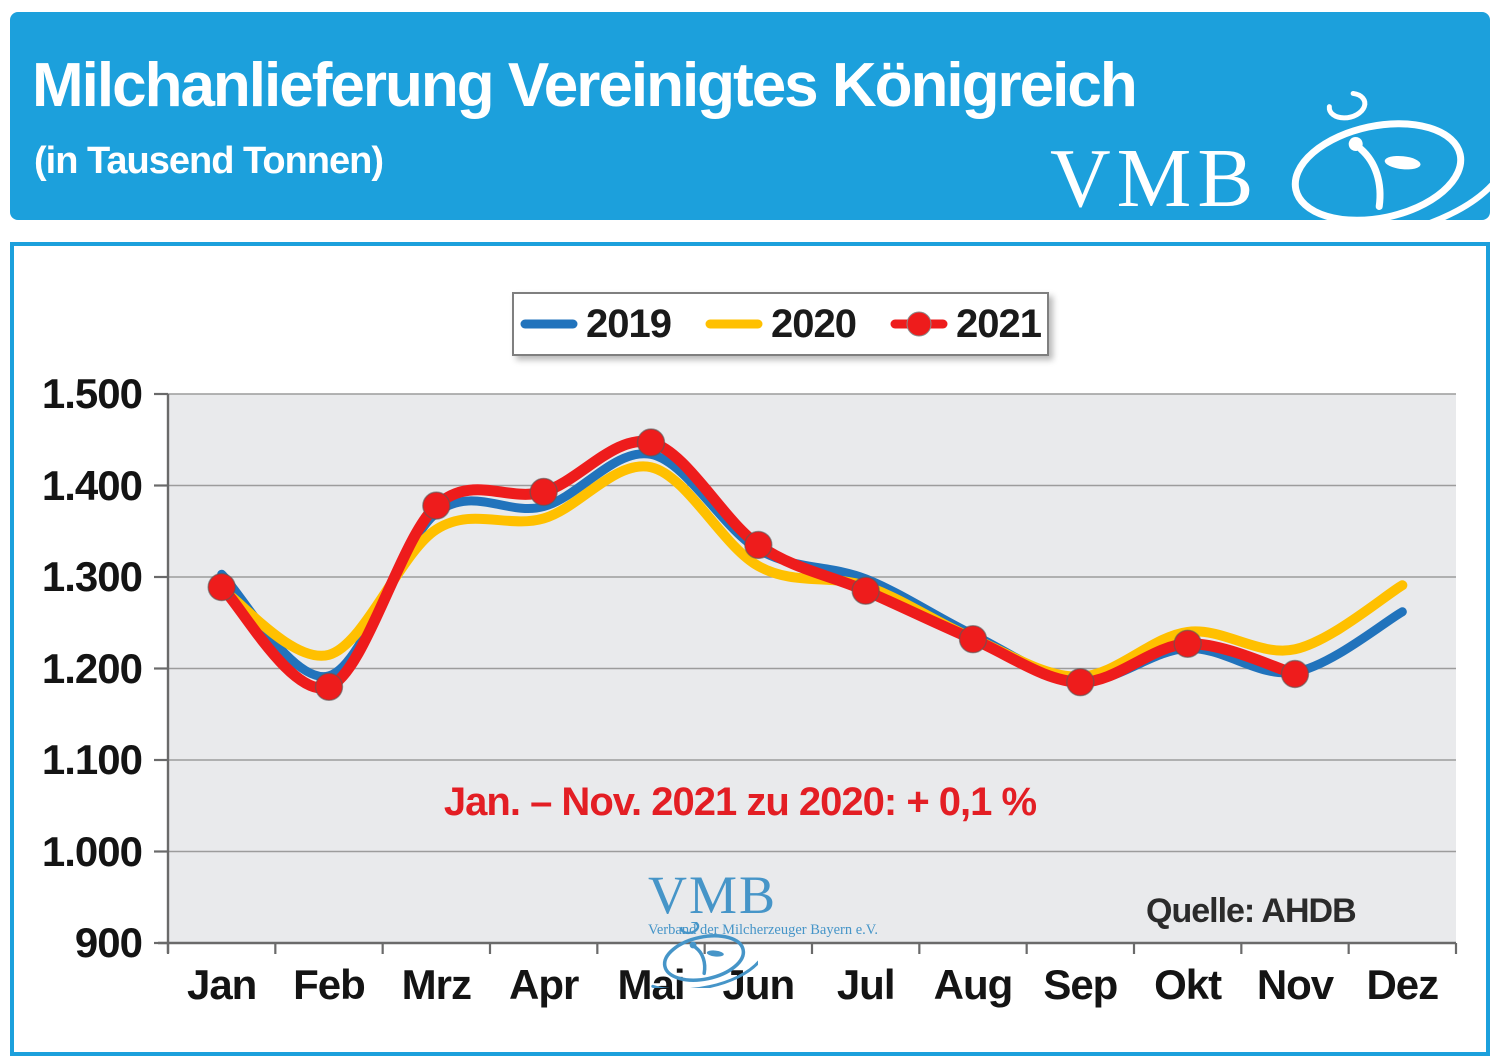 This screenshot has width=1500, height=1060. Describe the element at coordinates (543, 984) in the screenshot. I see `x-axis-label: Apr` at that location.